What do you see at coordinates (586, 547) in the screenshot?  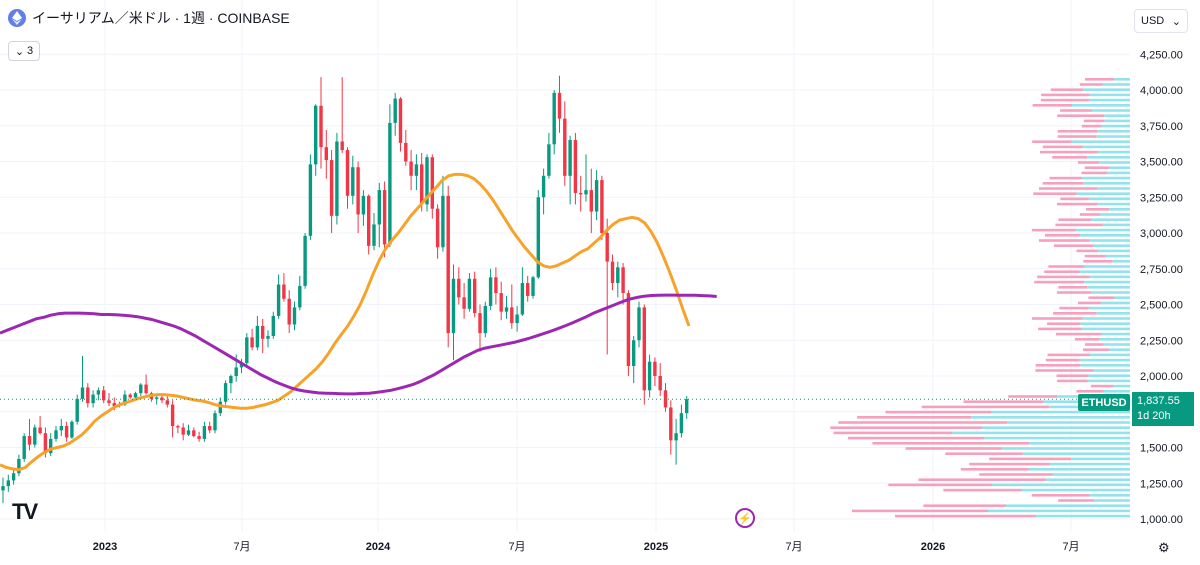 I see `x-axis: 2023 7月 2024 7月 2025 7月 2026 7月` at bounding box center [586, 547].